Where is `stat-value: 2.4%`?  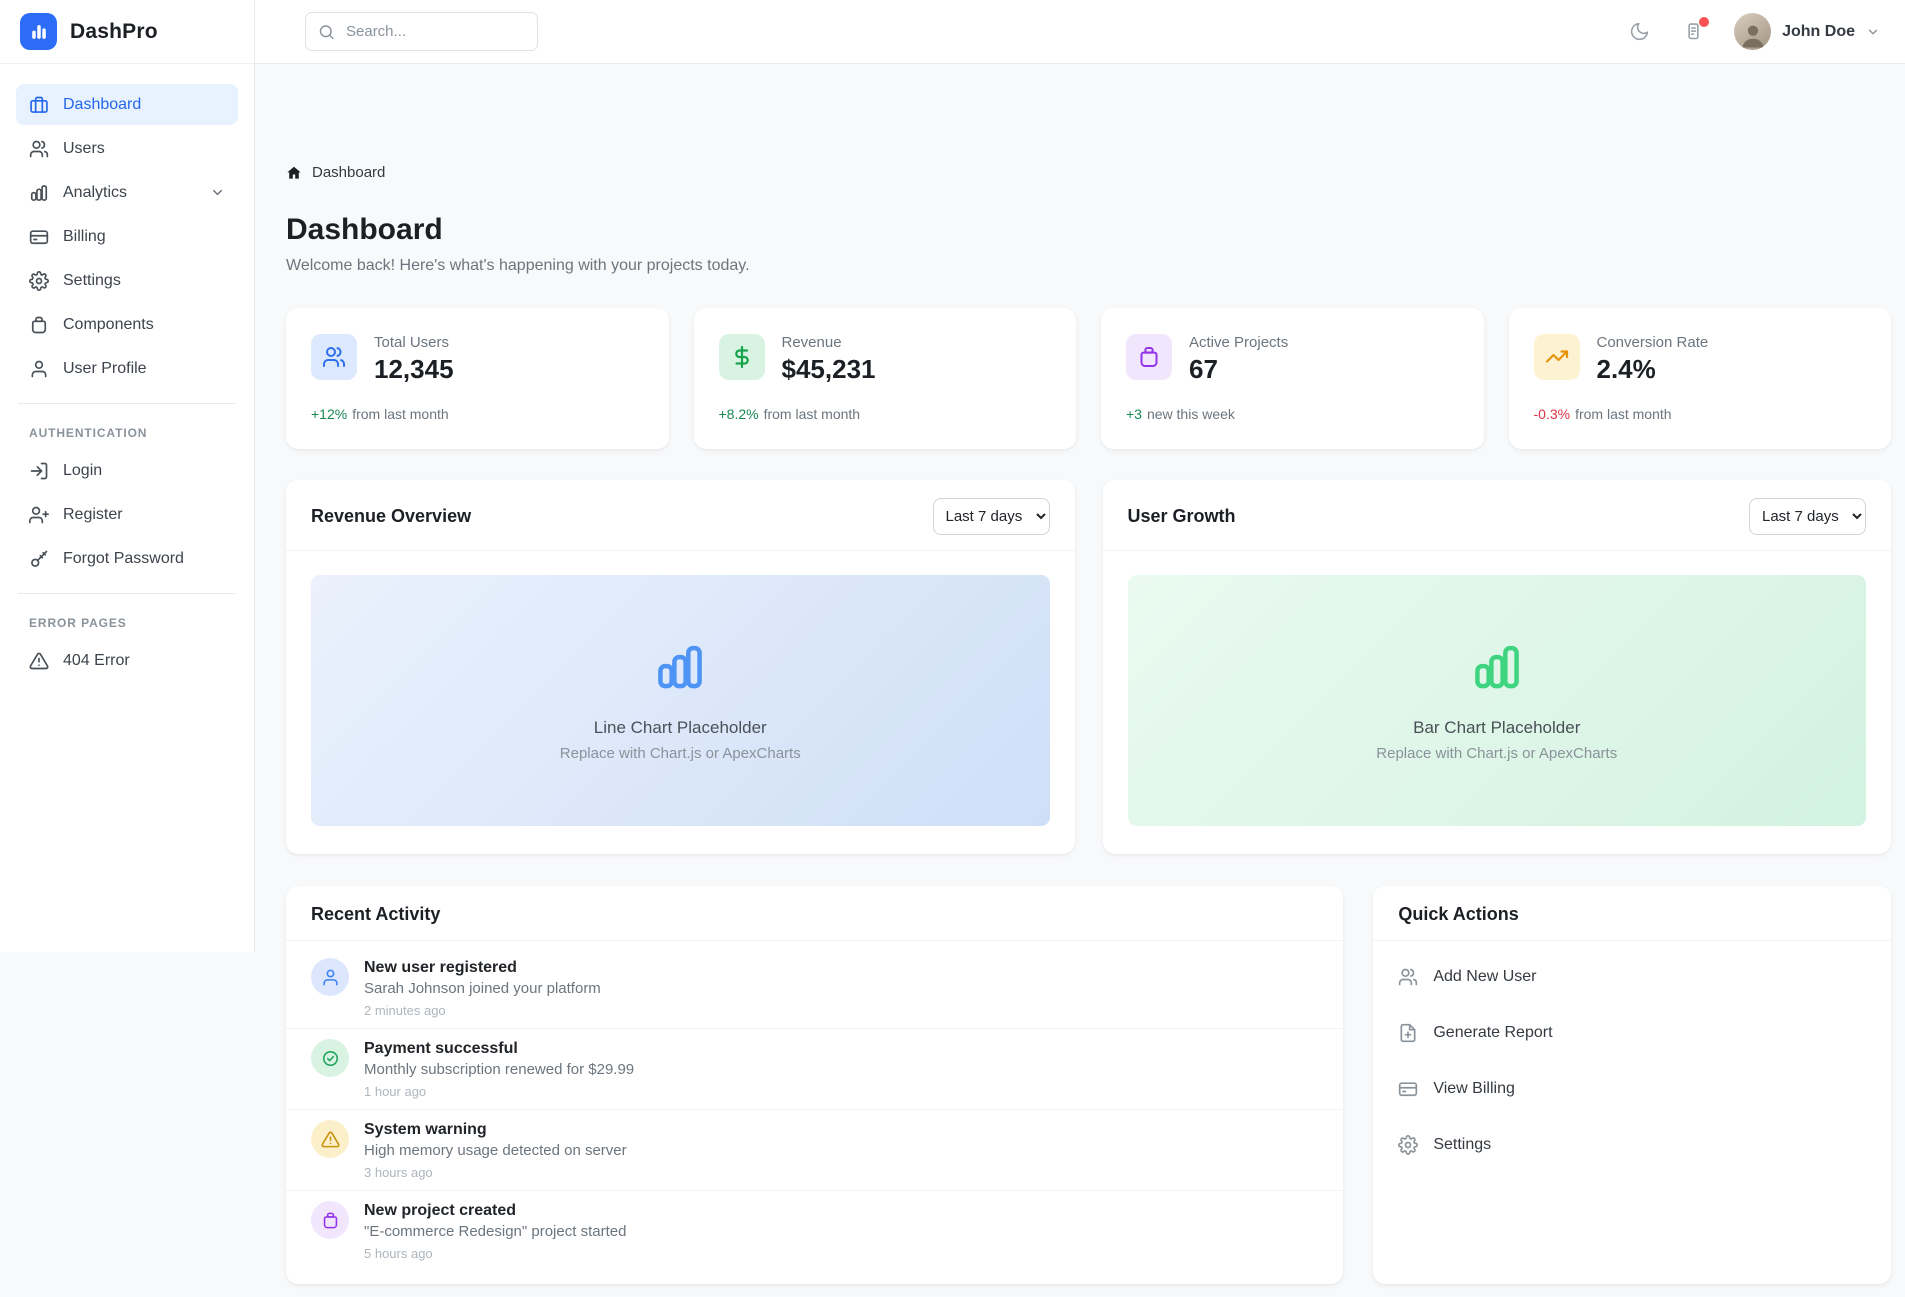
stat-value: 2.4% is located at coordinates (1626, 369).